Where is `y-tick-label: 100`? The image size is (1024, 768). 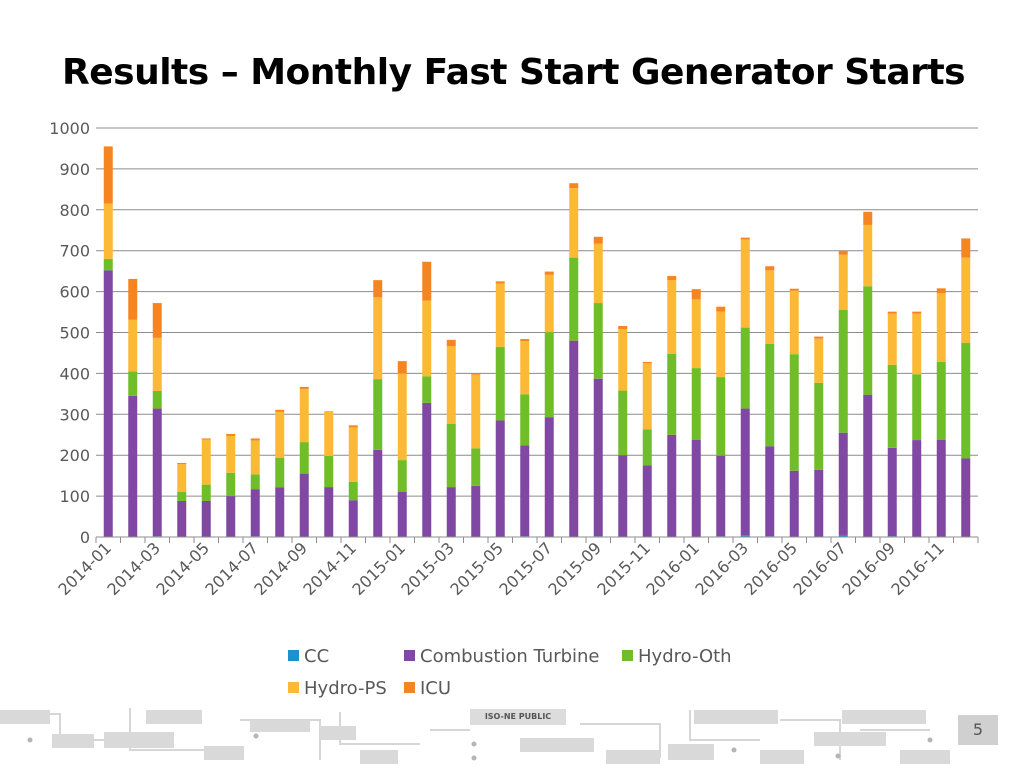
y-tick-label: 100 is located at coordinates (74, 496).